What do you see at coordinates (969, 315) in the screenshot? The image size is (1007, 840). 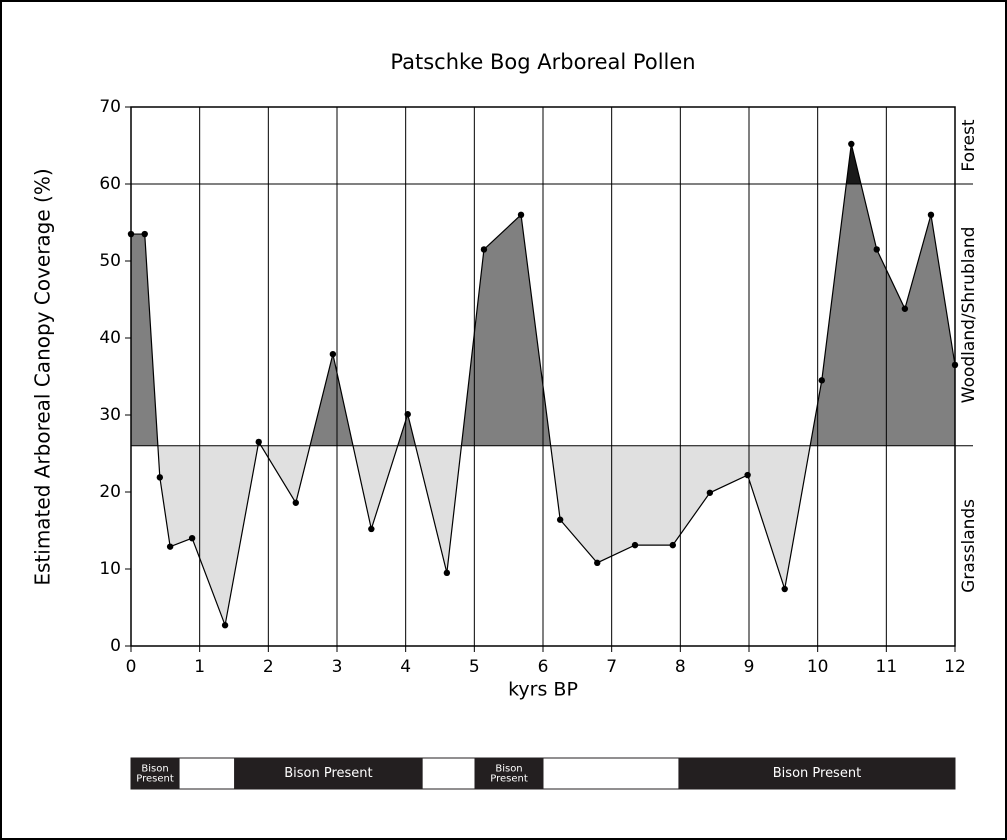 I see `zone-label: Woodland/Shrubland` at bounding box center [969, 315].